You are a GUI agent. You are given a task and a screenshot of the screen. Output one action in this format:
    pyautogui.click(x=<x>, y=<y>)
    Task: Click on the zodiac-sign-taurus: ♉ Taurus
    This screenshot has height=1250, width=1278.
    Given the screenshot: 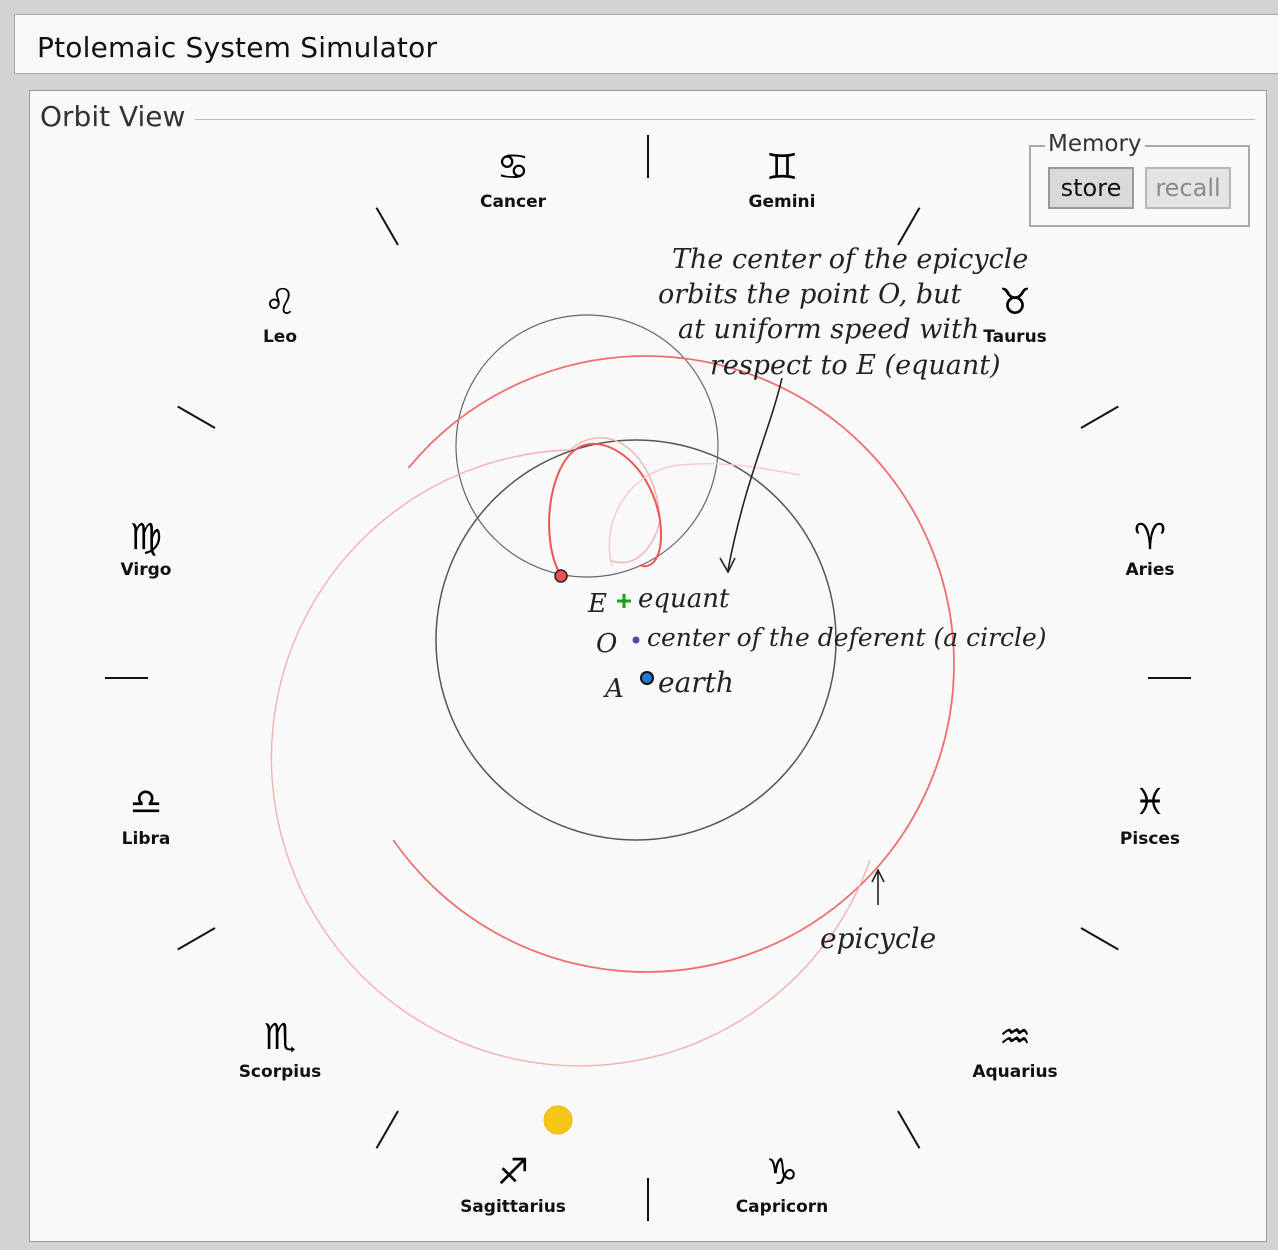 What is the action you would take?
    pyautogui.click(x=1015, y=314)
    